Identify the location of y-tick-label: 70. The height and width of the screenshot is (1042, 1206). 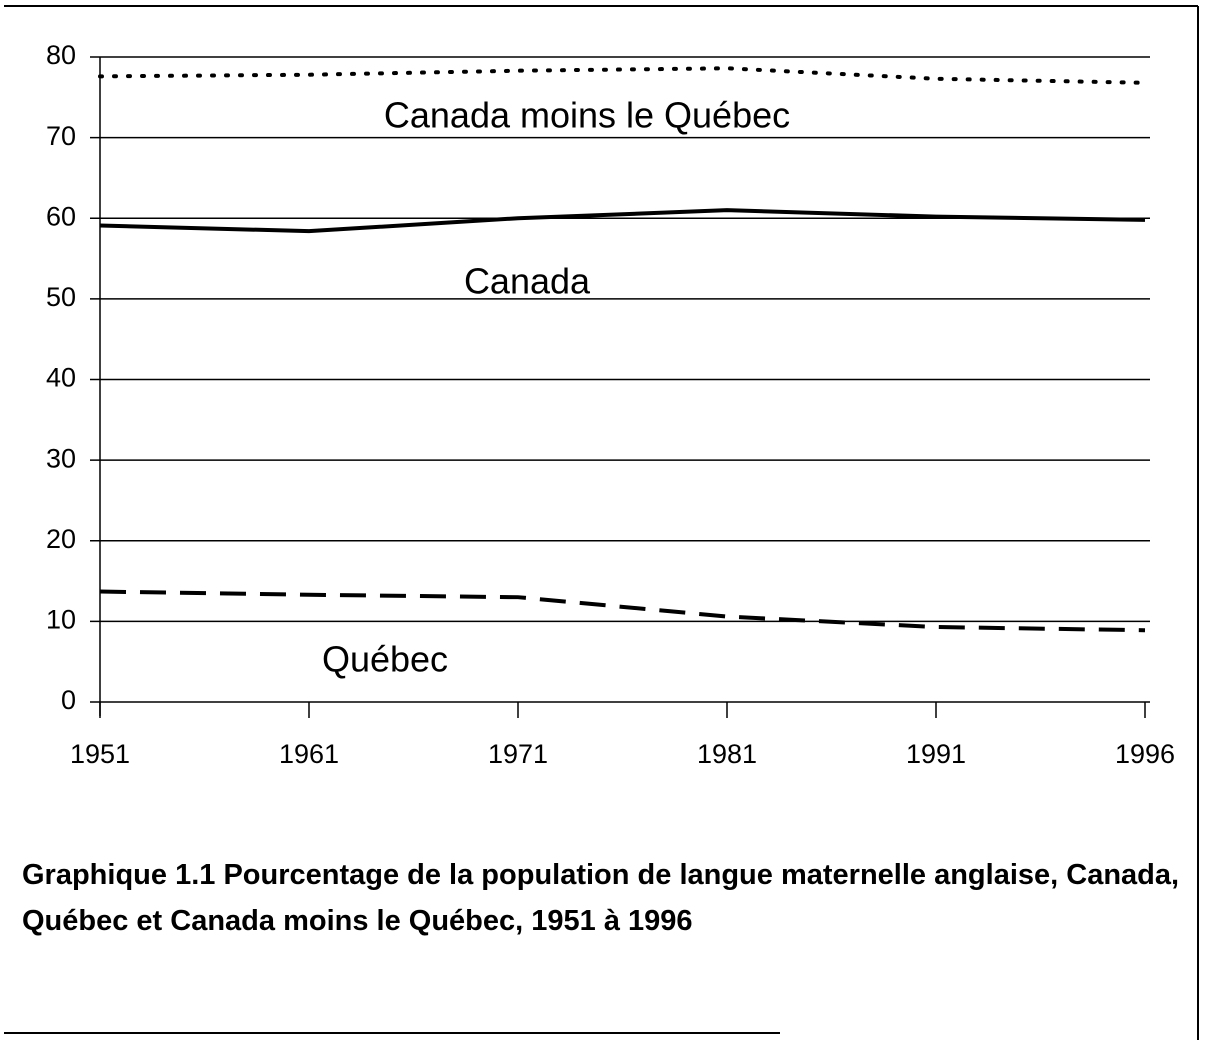
(61, 136).